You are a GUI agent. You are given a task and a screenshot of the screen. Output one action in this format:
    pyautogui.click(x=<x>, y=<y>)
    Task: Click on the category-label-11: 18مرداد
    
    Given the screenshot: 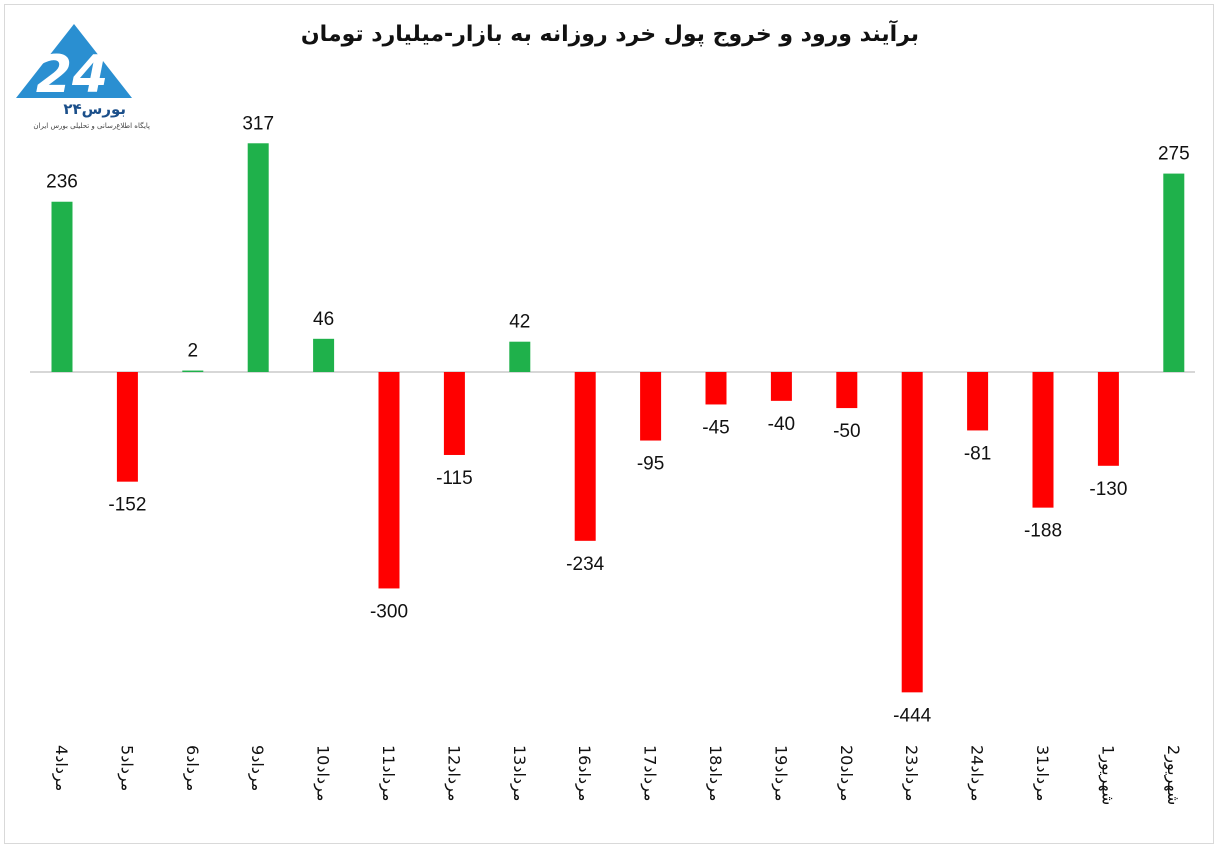 What is the action you would take?
    pyautogui.click(x=715, y=773)
    